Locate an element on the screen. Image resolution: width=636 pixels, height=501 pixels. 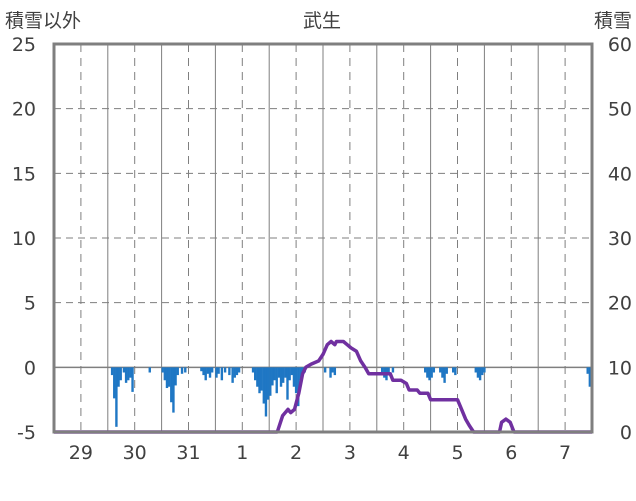
x-axis-ticks: 29 30 31 1 2 3 4 5 6 7 is located at coordinates (320, 453).